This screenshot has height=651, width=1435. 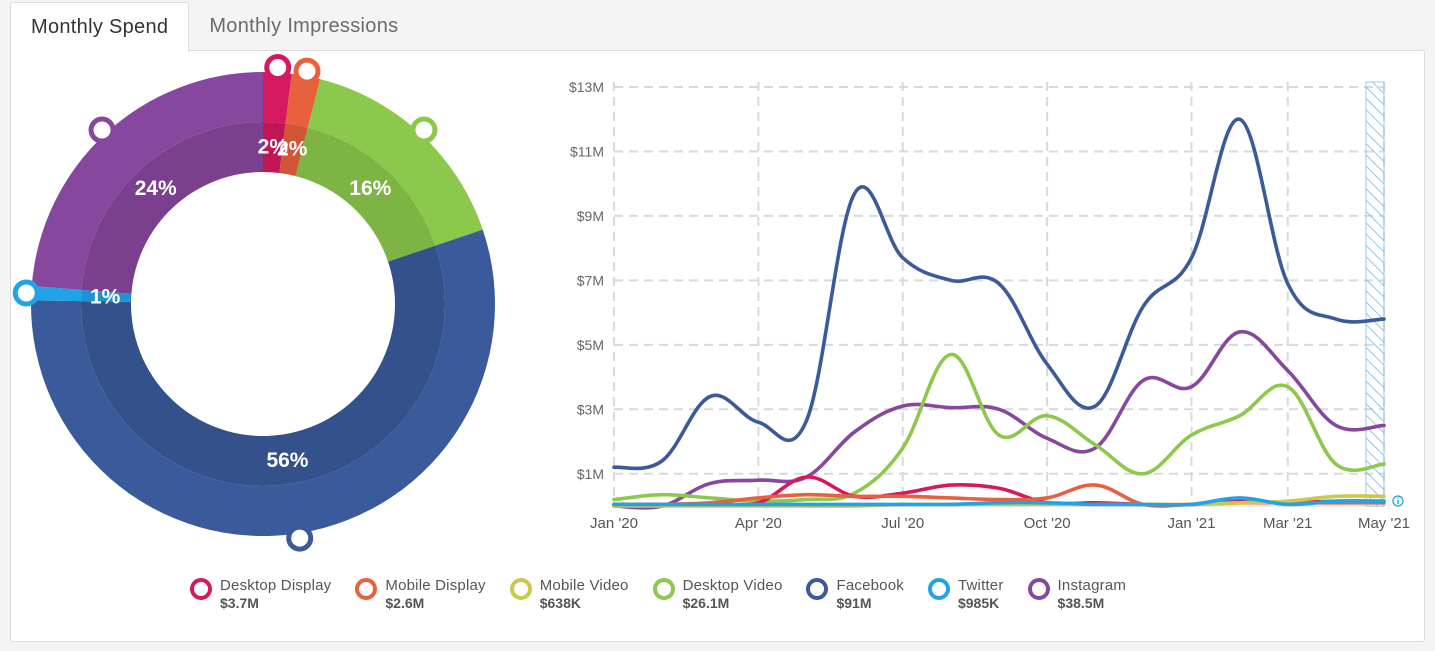 What do you see at coordinates (56, 293) in the screenshot?
I see `donut-slice-twitter` at bounding box center [56, 293].